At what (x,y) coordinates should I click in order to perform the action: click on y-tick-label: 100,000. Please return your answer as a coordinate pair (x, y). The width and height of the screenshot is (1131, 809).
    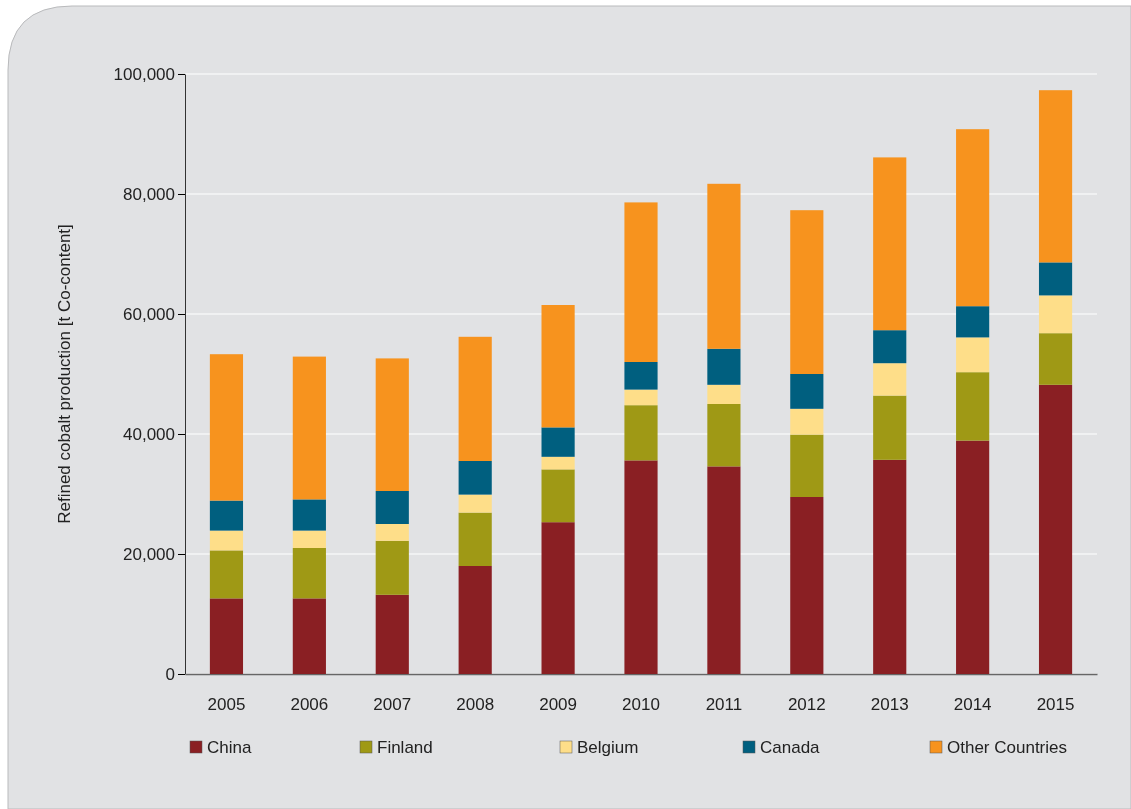
    Looking at the image, I should click on (144, 74).